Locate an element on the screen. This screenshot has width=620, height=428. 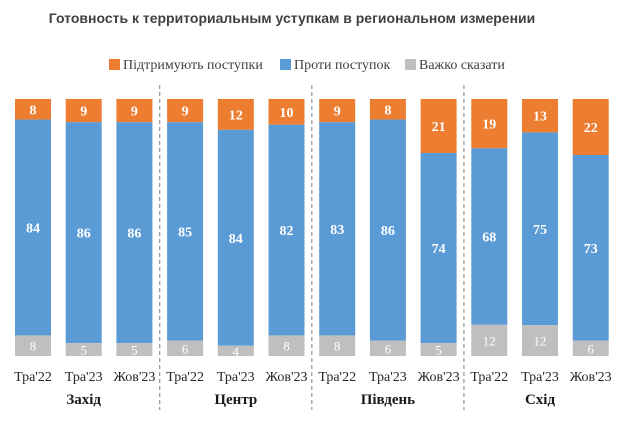
legend-swatch-hard is located at coordinates (410, 64).